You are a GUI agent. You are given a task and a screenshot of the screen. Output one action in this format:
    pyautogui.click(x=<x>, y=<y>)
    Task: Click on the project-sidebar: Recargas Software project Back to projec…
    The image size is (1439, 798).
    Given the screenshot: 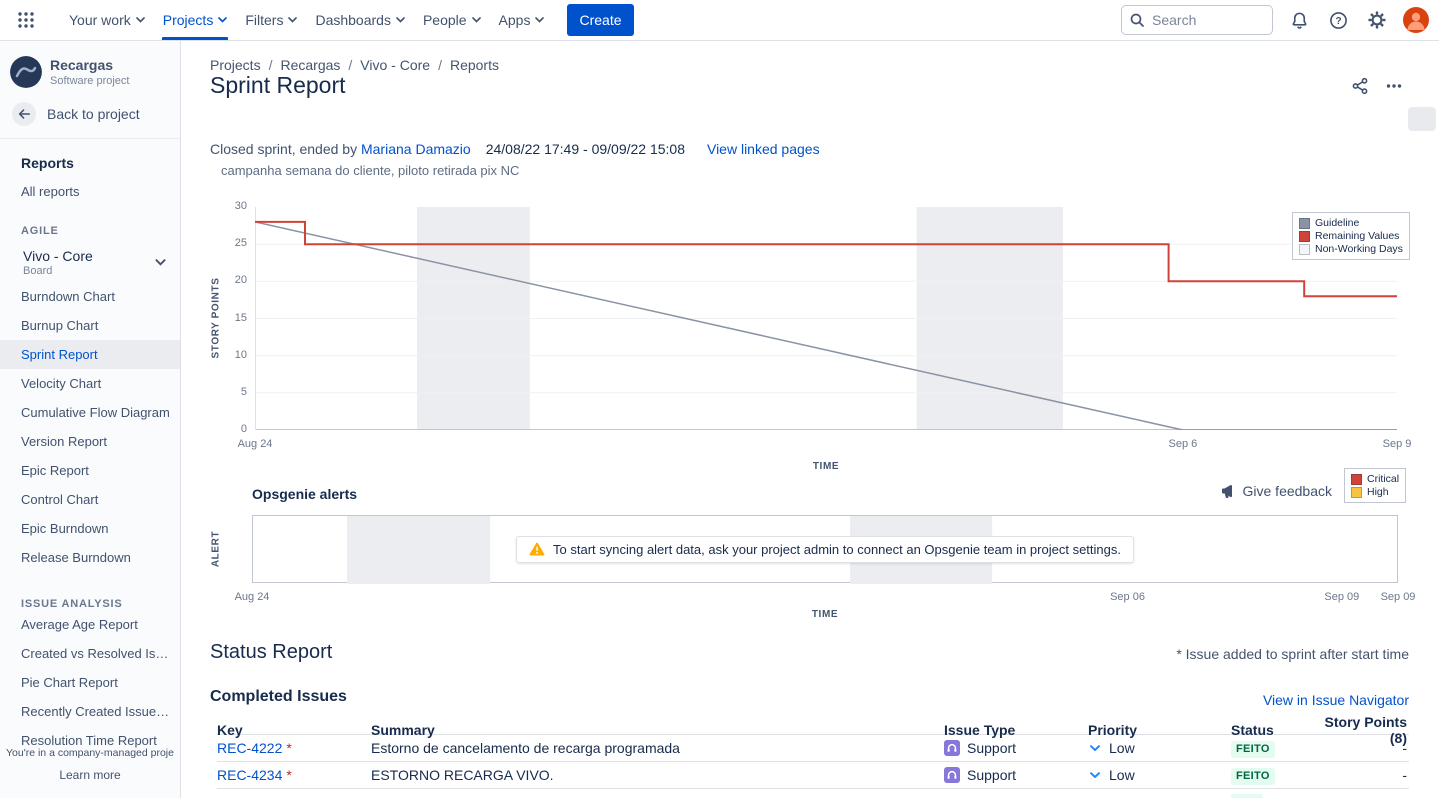 What is the action you would take?
    pyautogui.click(x=90, y=419)
    